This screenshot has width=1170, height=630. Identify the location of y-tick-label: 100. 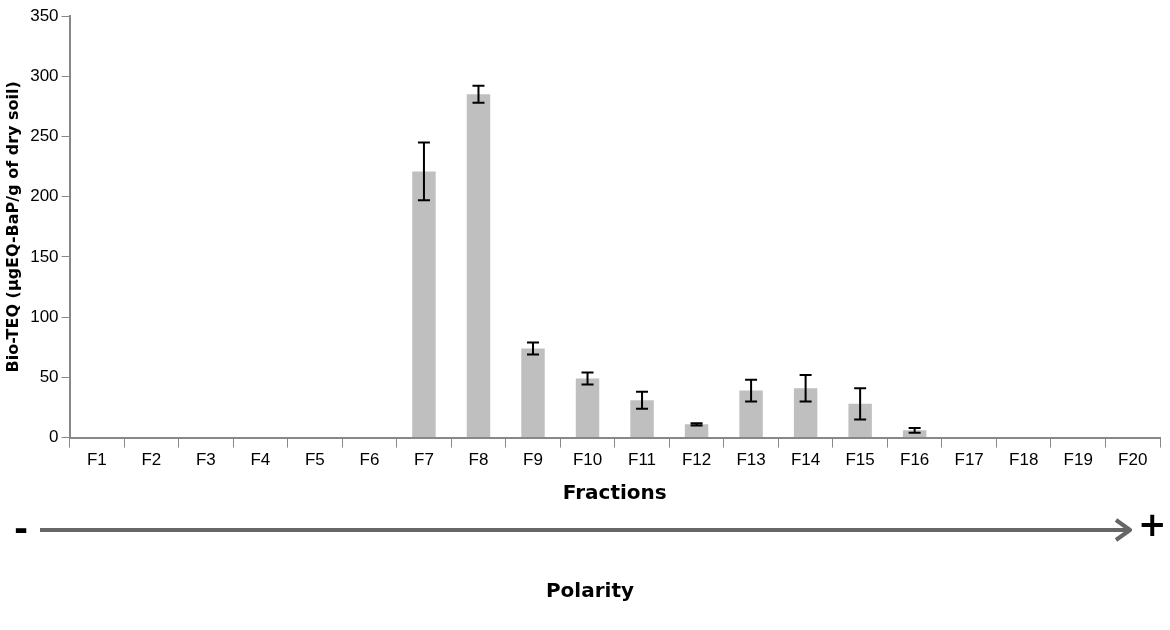
(44, 316).